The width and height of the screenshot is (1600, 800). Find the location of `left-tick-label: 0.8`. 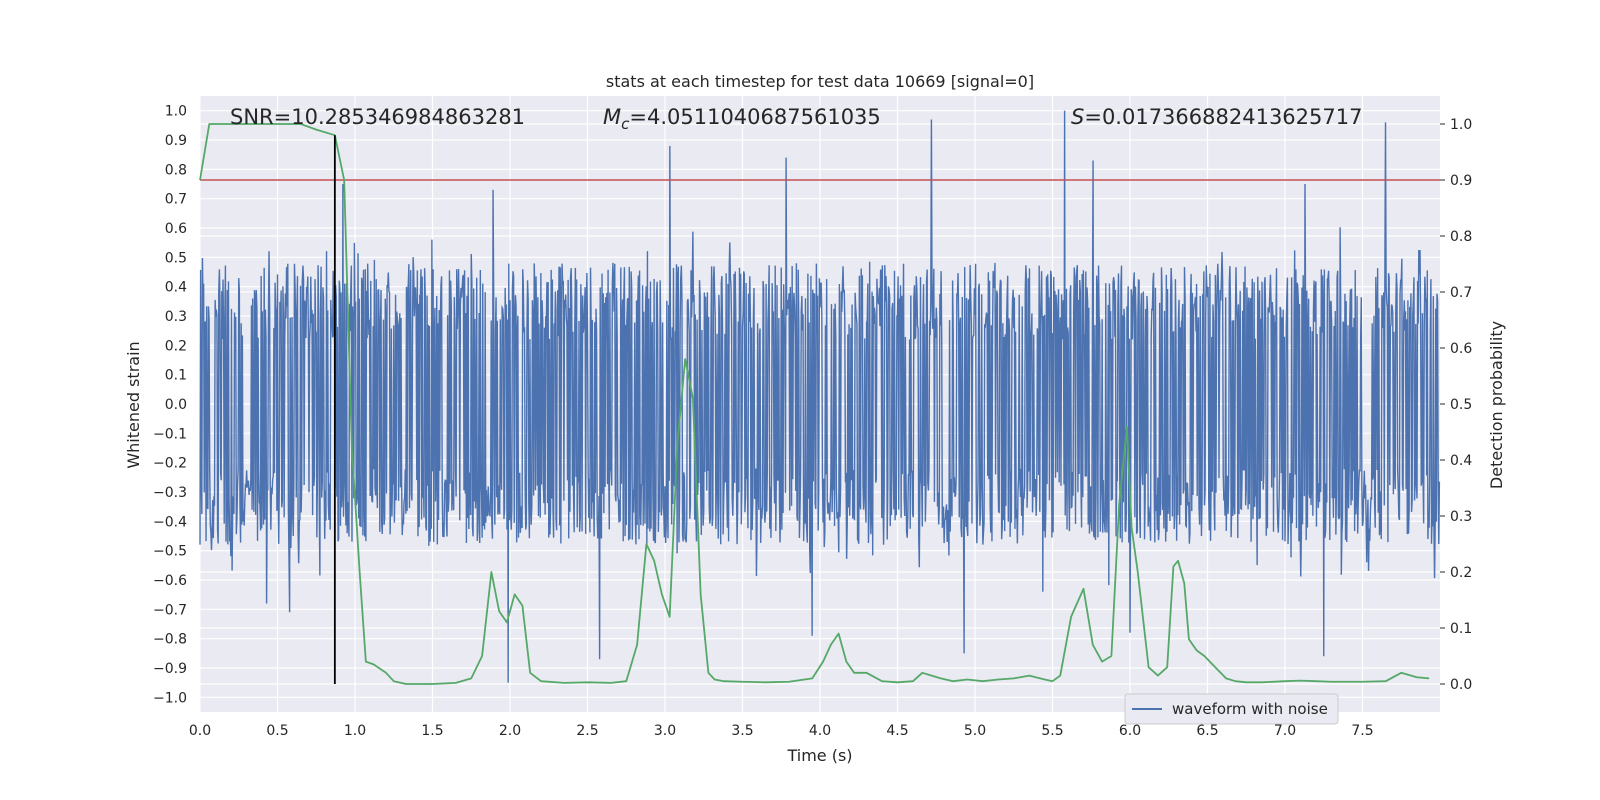

left-tick-label: 0.8 is located at coordinates (176, 170).